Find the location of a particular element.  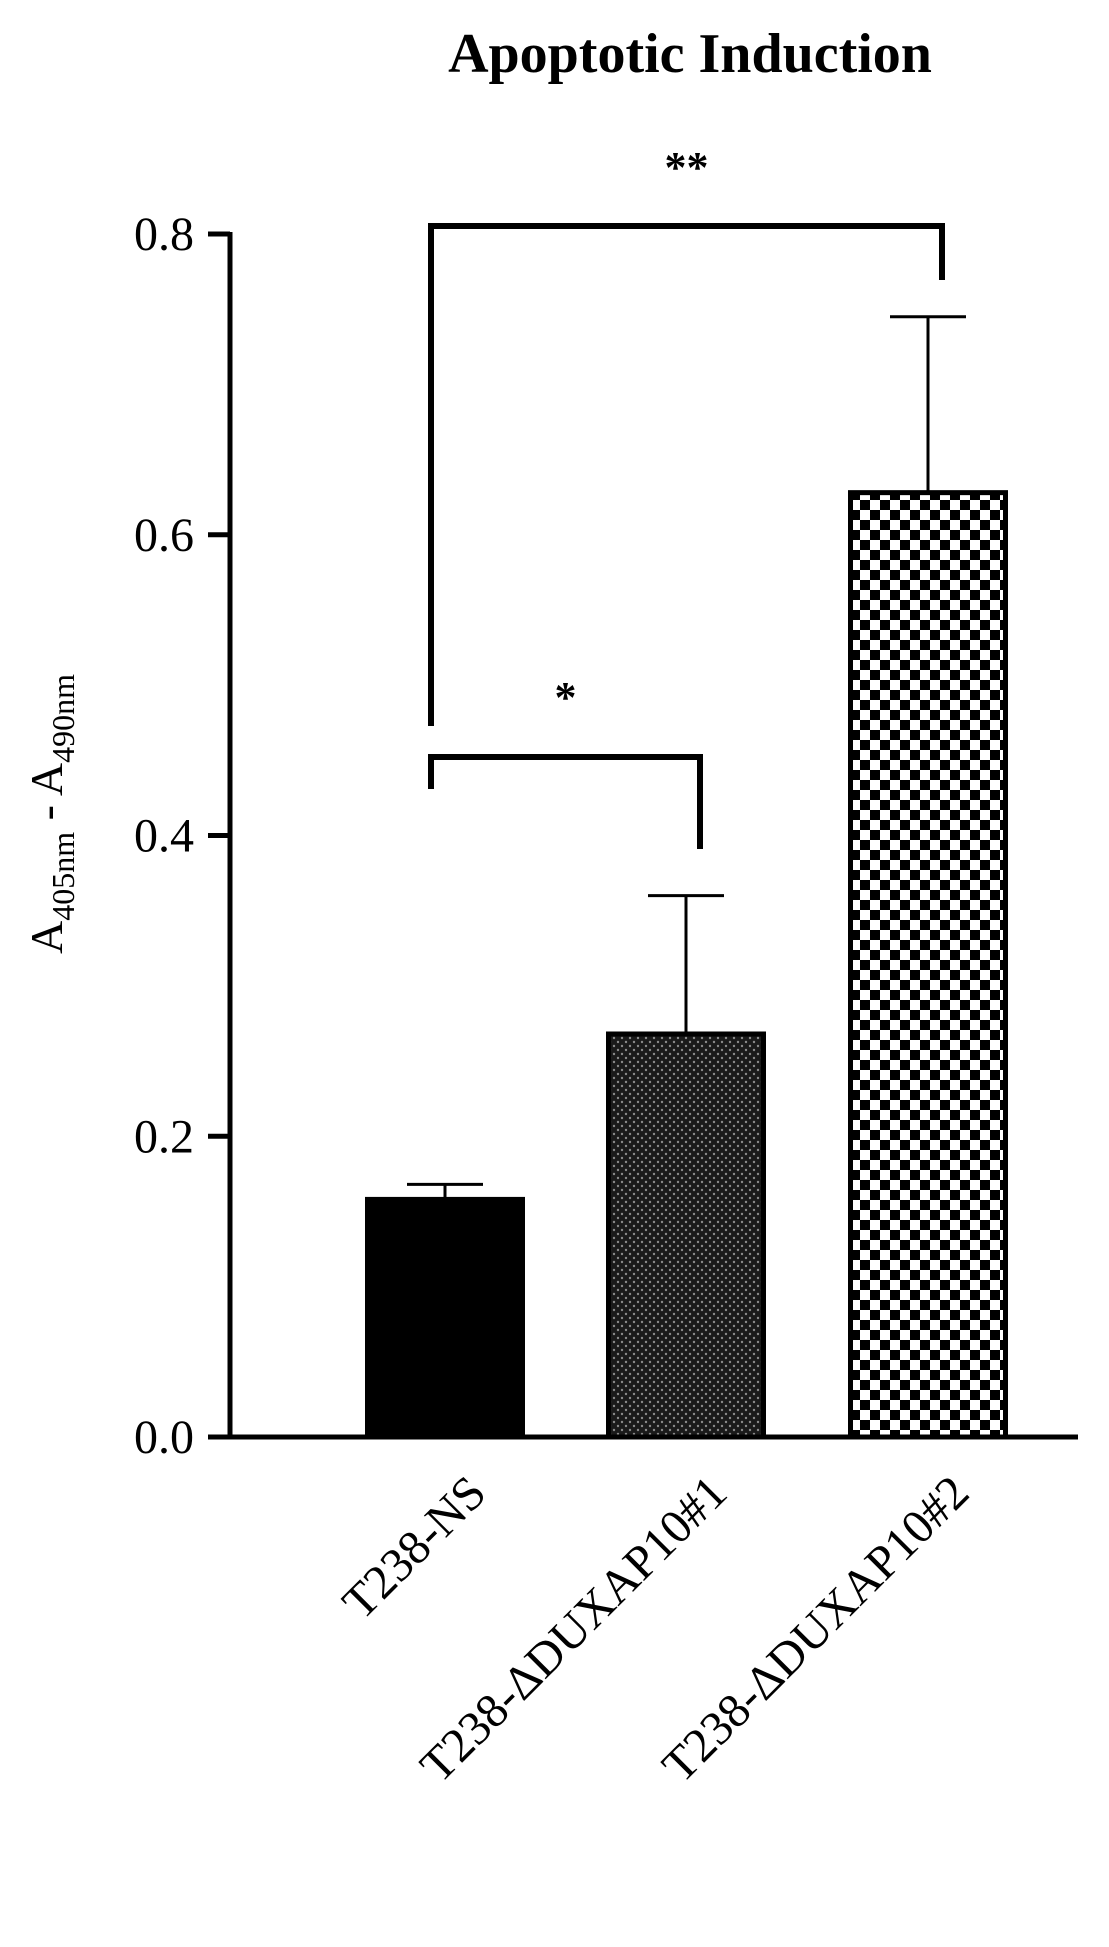

y-axis-title-b-subscript: 490nm is located at coordinates (63, 718).